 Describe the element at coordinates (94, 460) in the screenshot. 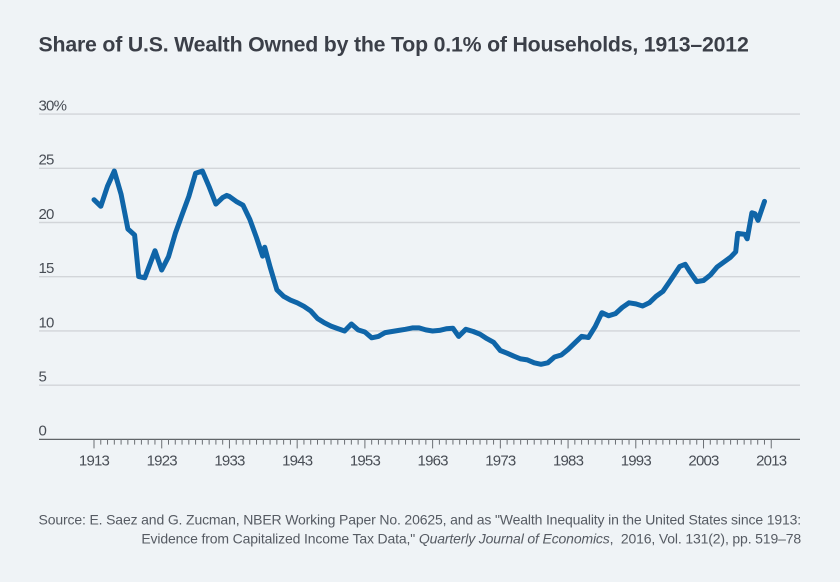

I see `svg-text: 1913` at that location.